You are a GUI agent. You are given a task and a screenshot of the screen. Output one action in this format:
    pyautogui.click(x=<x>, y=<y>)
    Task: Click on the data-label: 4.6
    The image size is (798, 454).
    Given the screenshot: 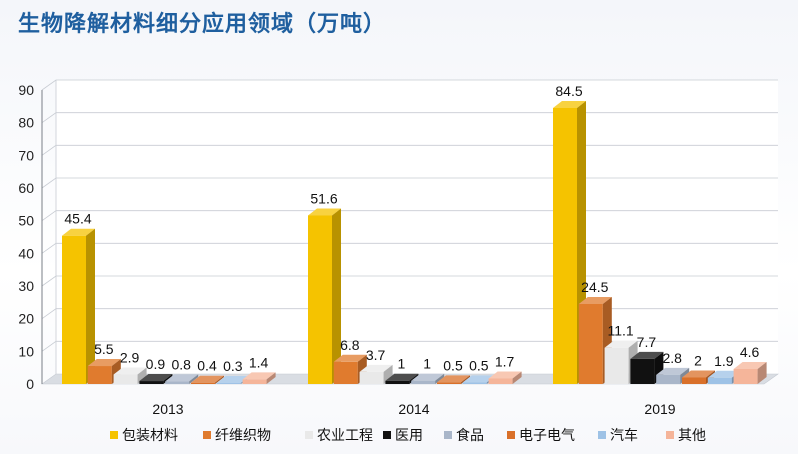 What is the action you would take?
    pyautogui.click(x=750, y=352)
    